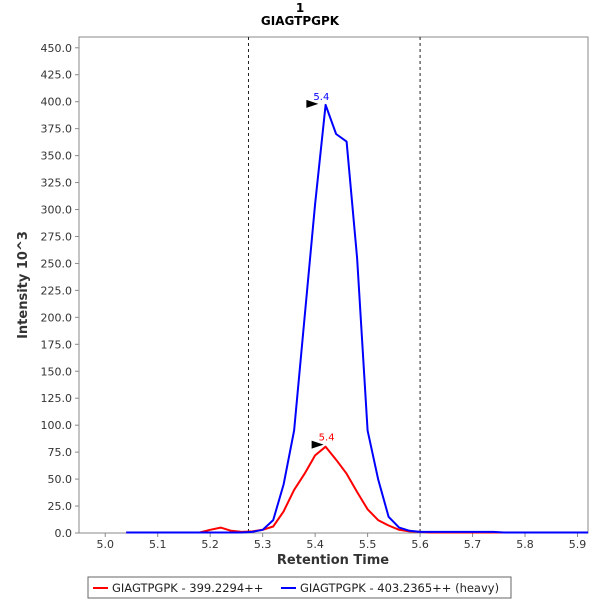  What do you see at coordinates (57, 48) in the screenshot?
I see `y-tick-label: 450.0` at bounding box center [57, 48].